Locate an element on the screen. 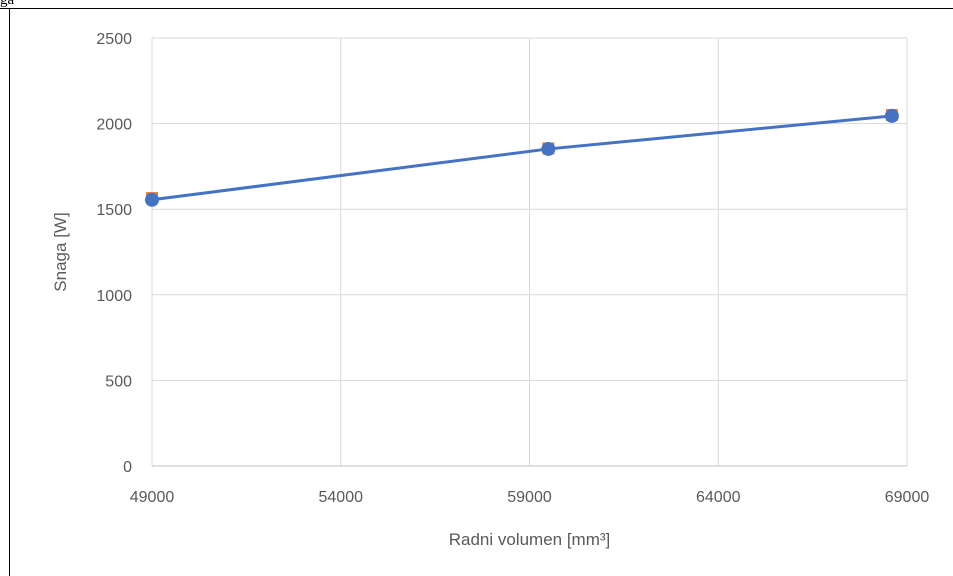 This screenshot has height=576, width=953. y-tick-label: 1000 is located at coordinates (114, 296).